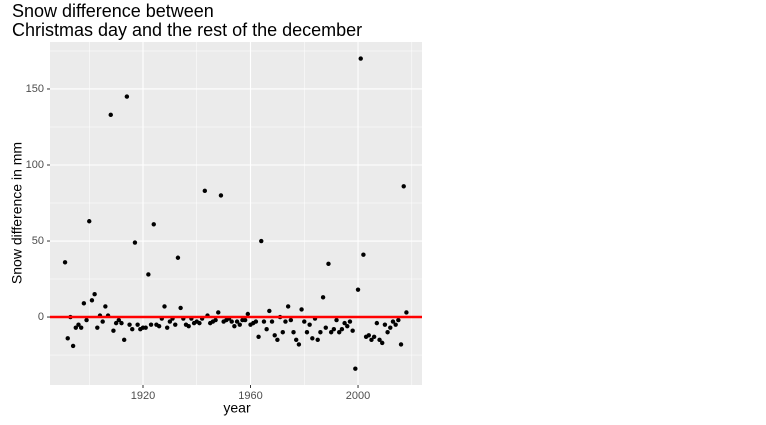  I want to click on y-tick-label: 150, so click(35, 89).